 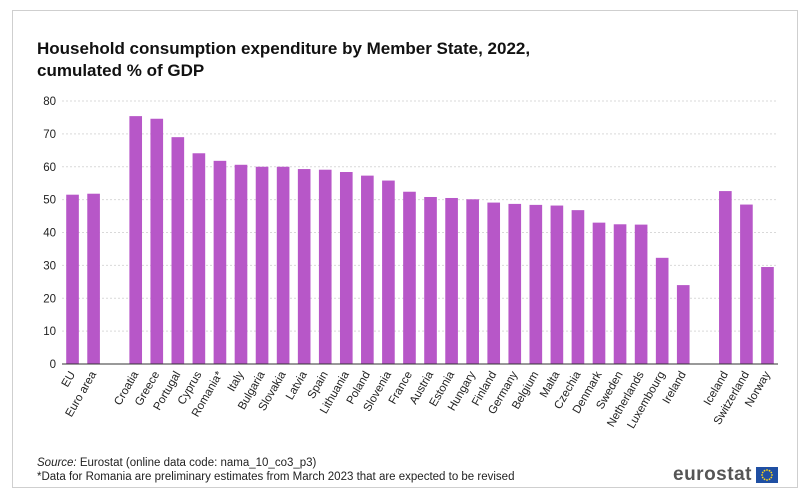 What do you see at coordinates (49, 201) in the screenshot?
I see `y-tick-label: 50` at bounding box center [49, 201].